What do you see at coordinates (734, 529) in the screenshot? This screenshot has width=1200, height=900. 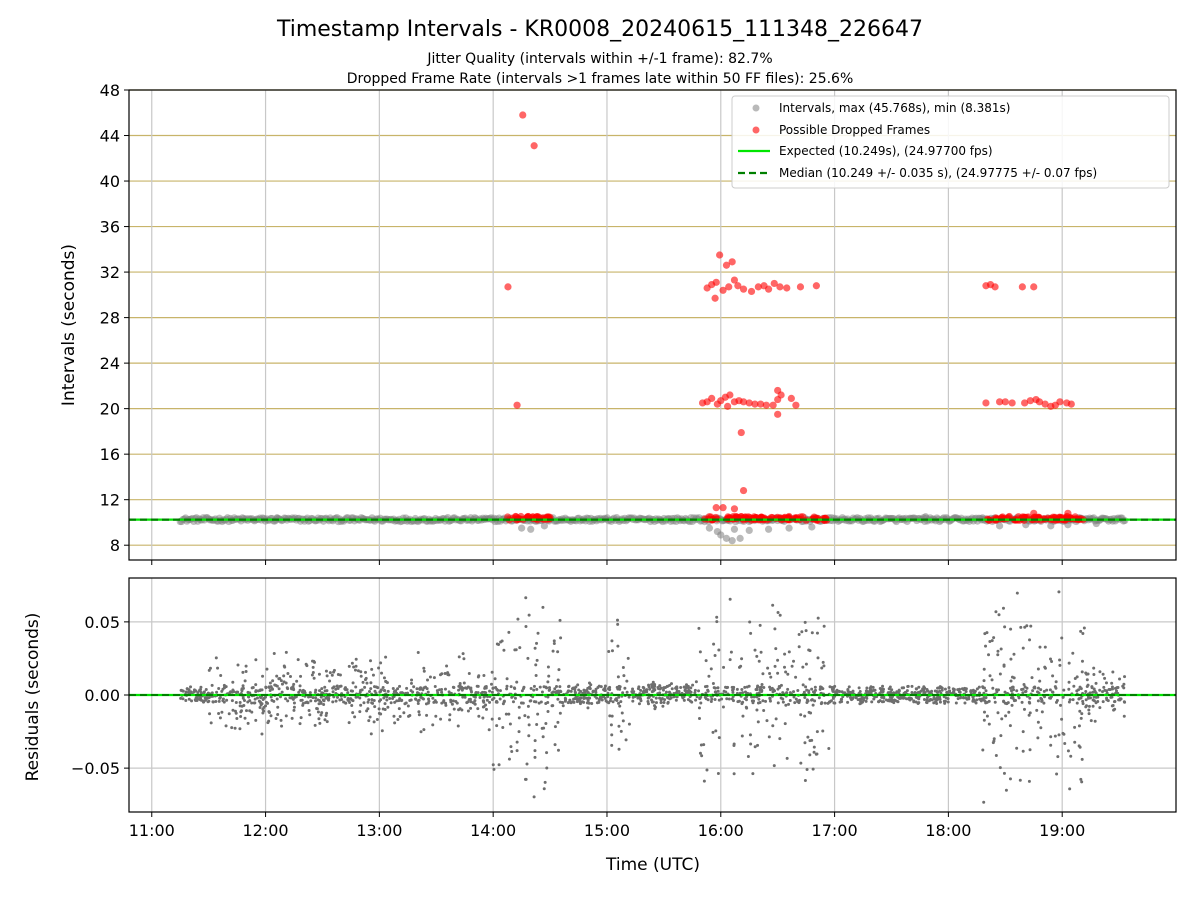 I see `interval-point` at bounding box center [734, 529].